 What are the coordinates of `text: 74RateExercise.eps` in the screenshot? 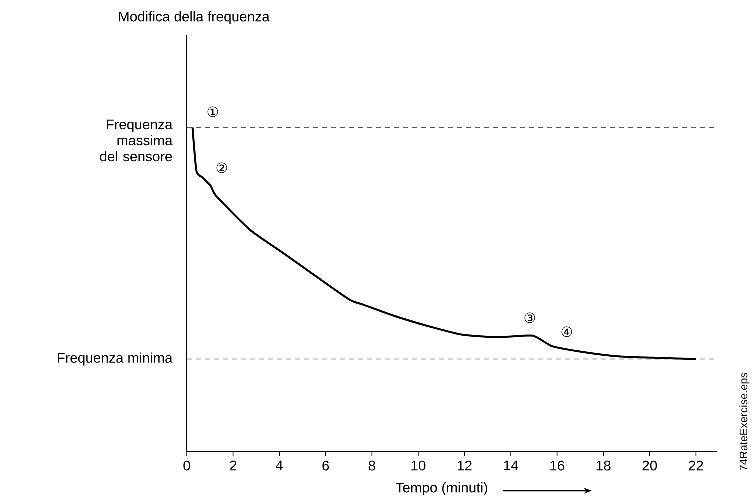 It's located at (745, 422).